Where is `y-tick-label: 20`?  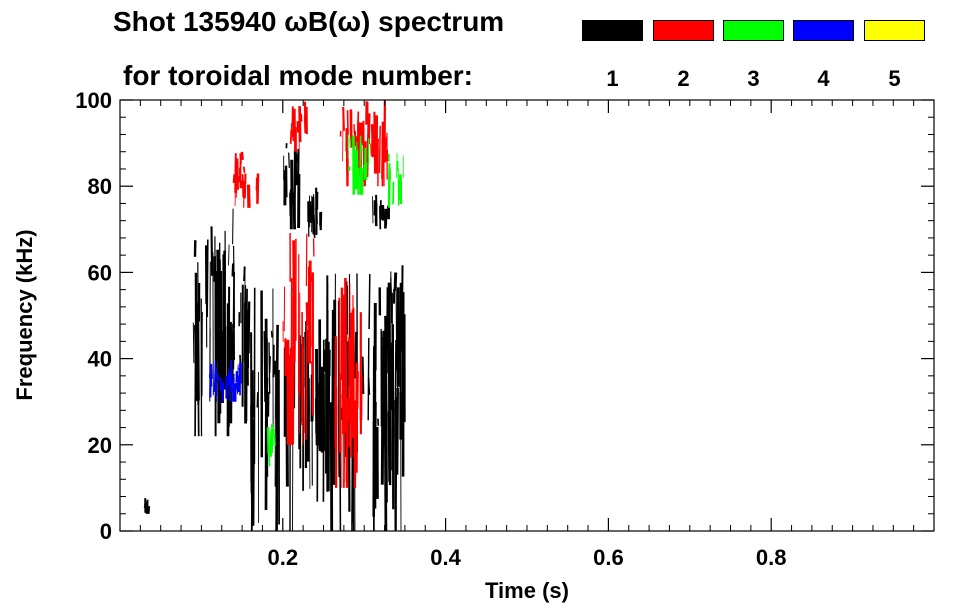
y-tick-label: 20 is located at coordinates (100, 445).